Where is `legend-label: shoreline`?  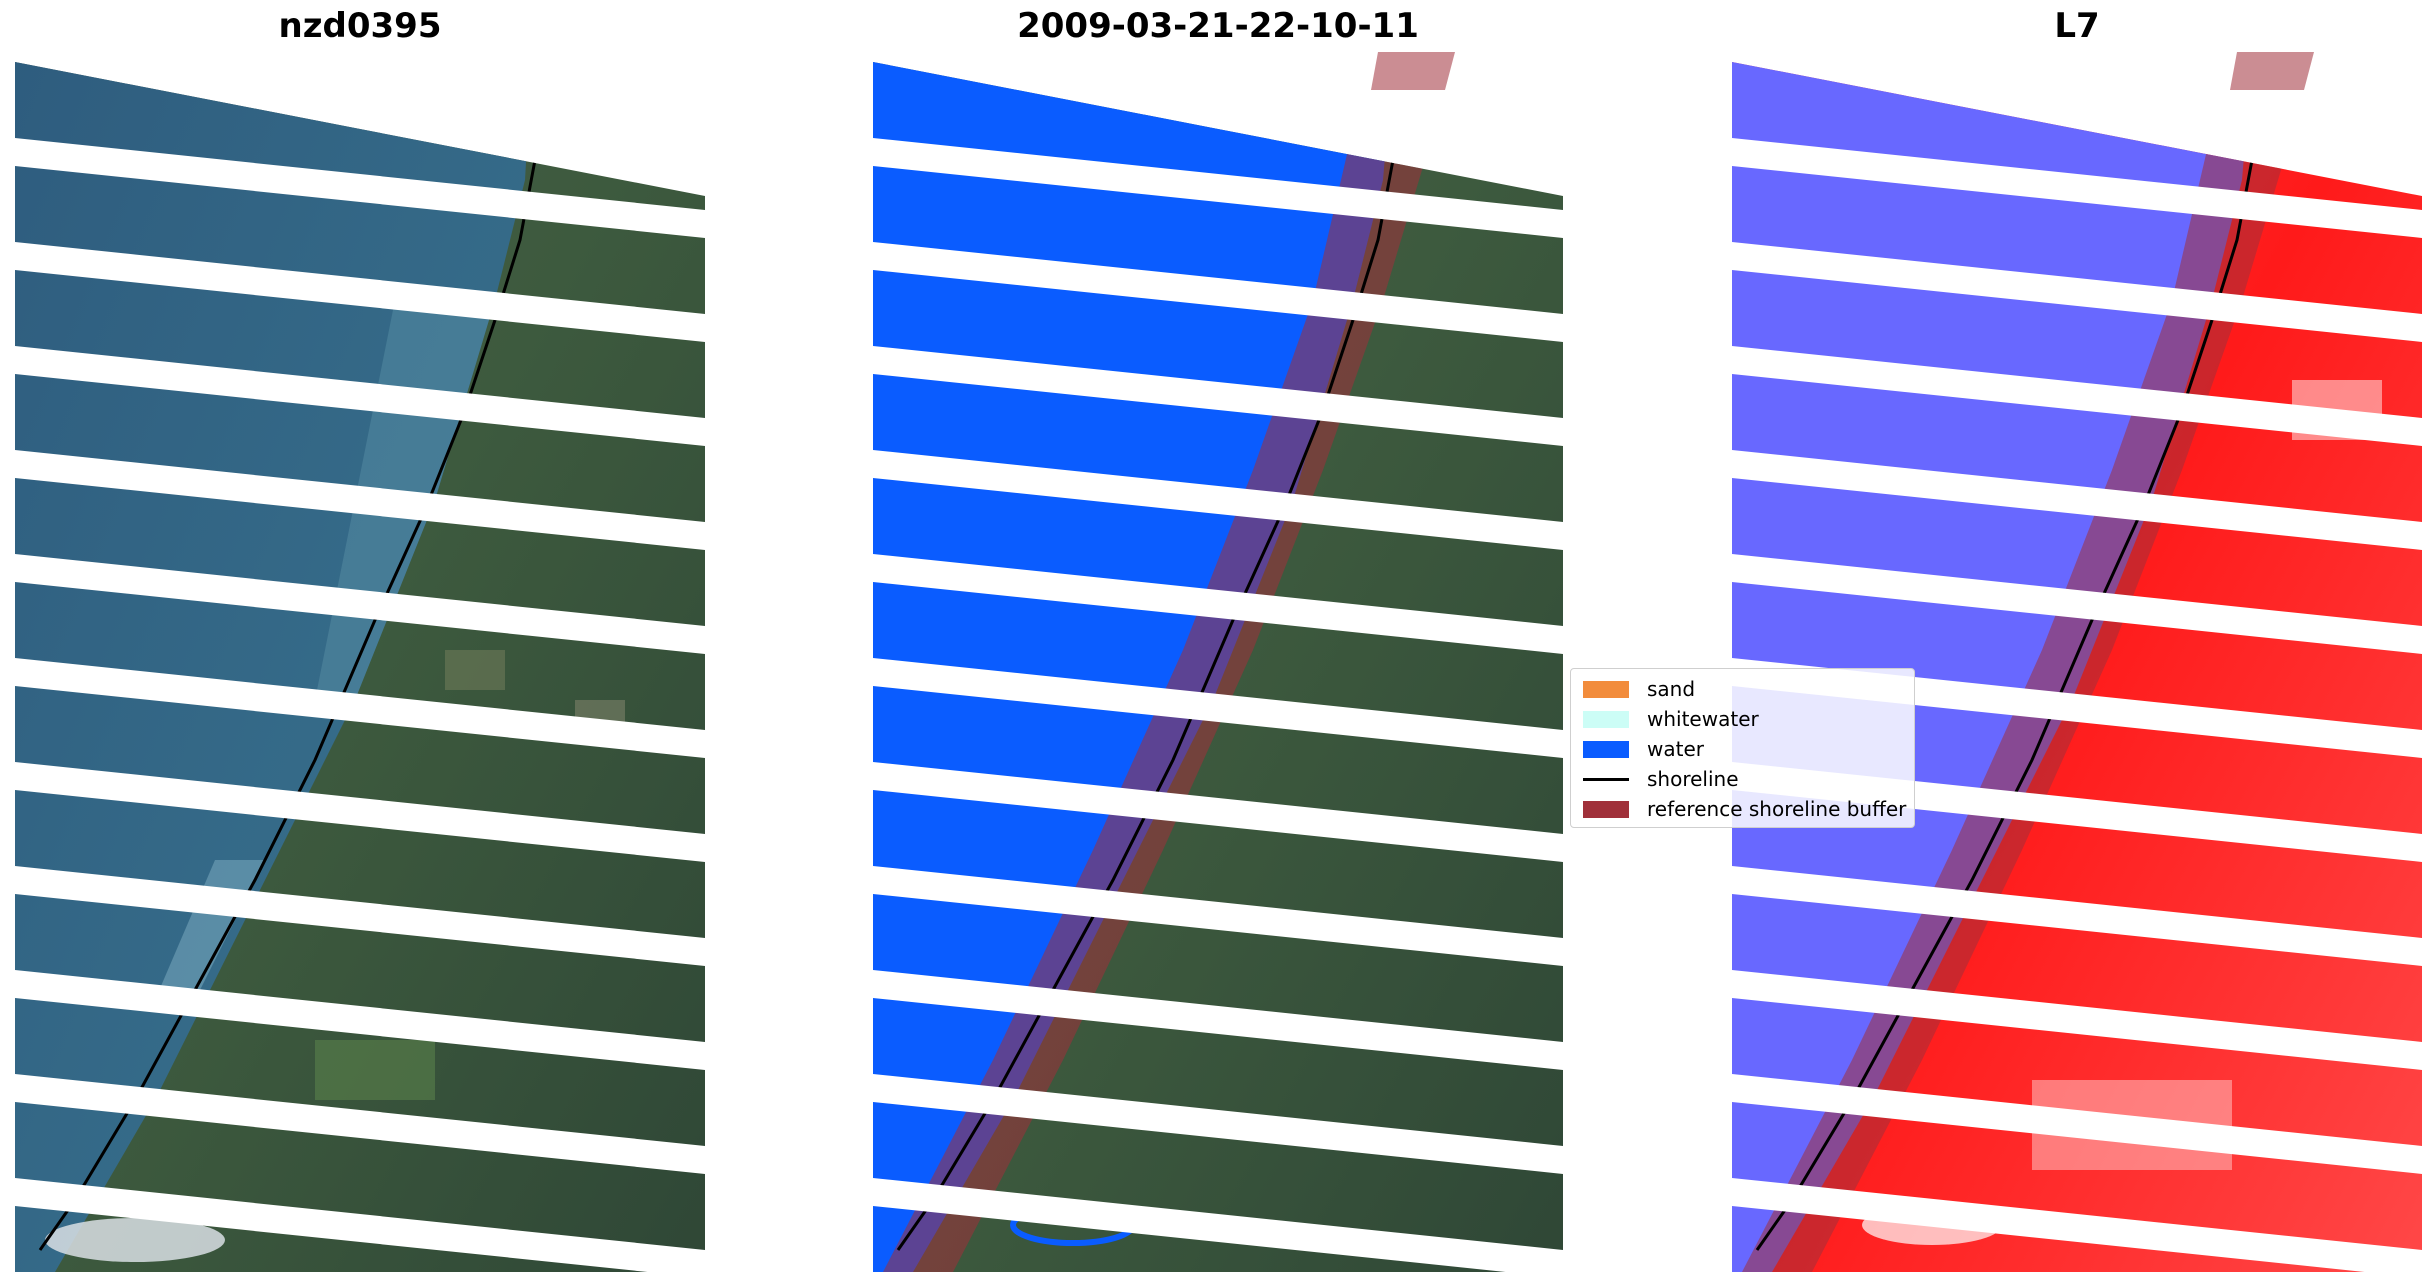 legend-label: shoreline is located at coordinates (1693, 779).